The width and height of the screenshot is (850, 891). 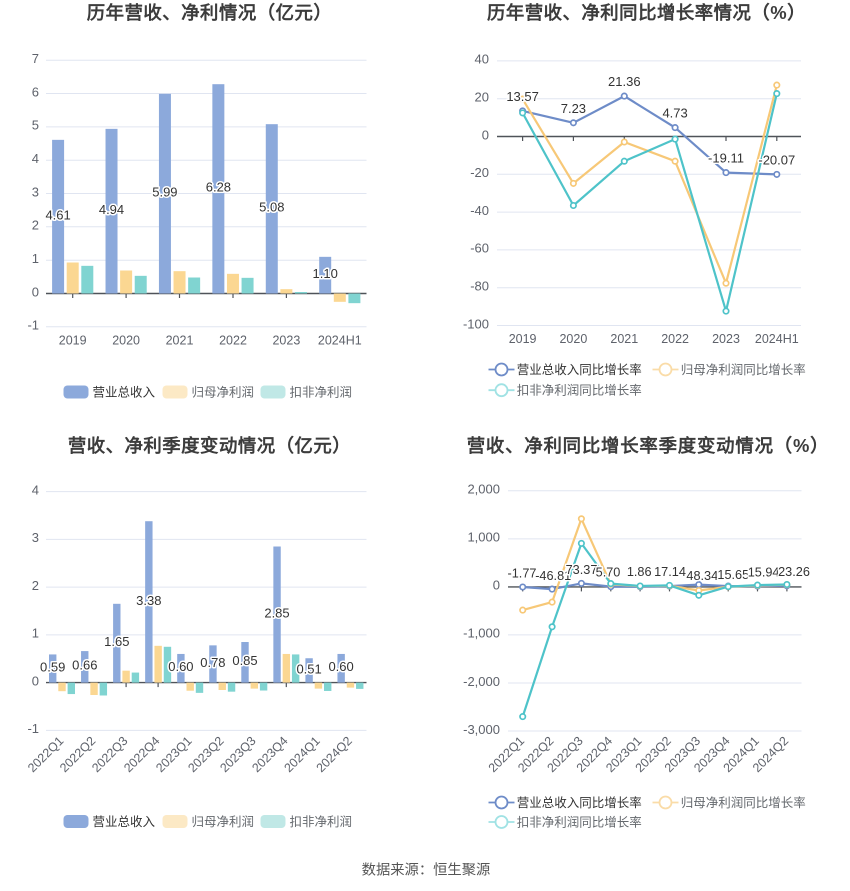 What do you see at coordinates (148, 600) in the screenshot?
I see `svg-text: 3.38` at bounding box center [148, 600].